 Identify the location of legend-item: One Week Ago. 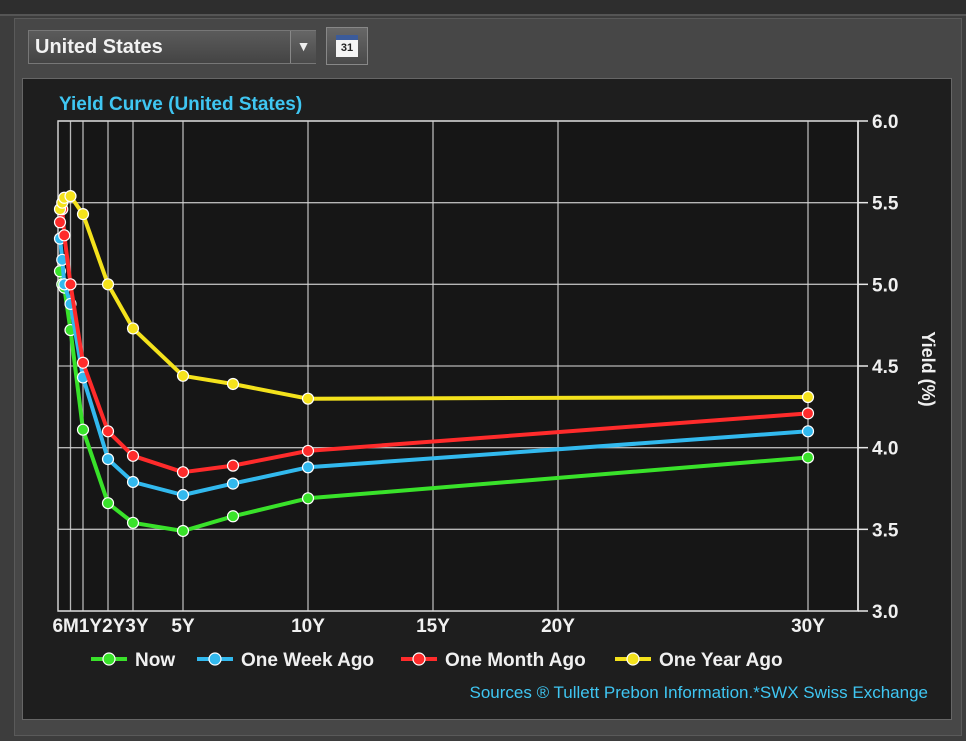
(285, 660).